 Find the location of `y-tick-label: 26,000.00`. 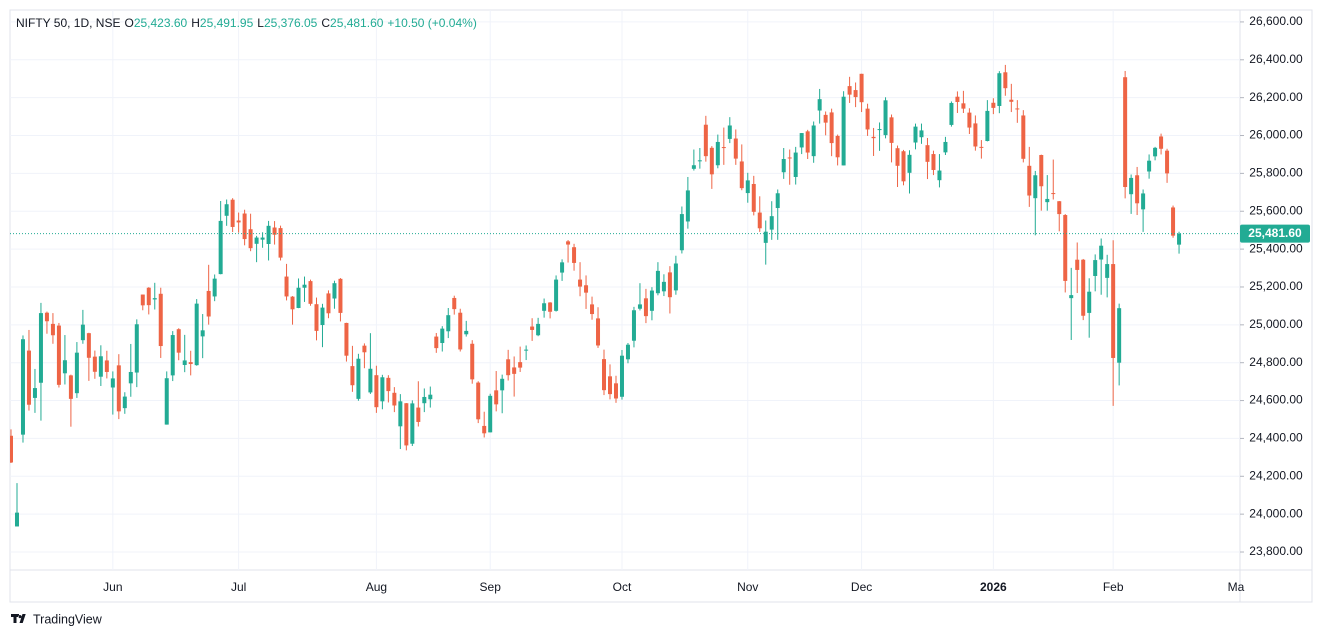

y-tick-label: 26,000.00 is located at coordinates (1276, 135).